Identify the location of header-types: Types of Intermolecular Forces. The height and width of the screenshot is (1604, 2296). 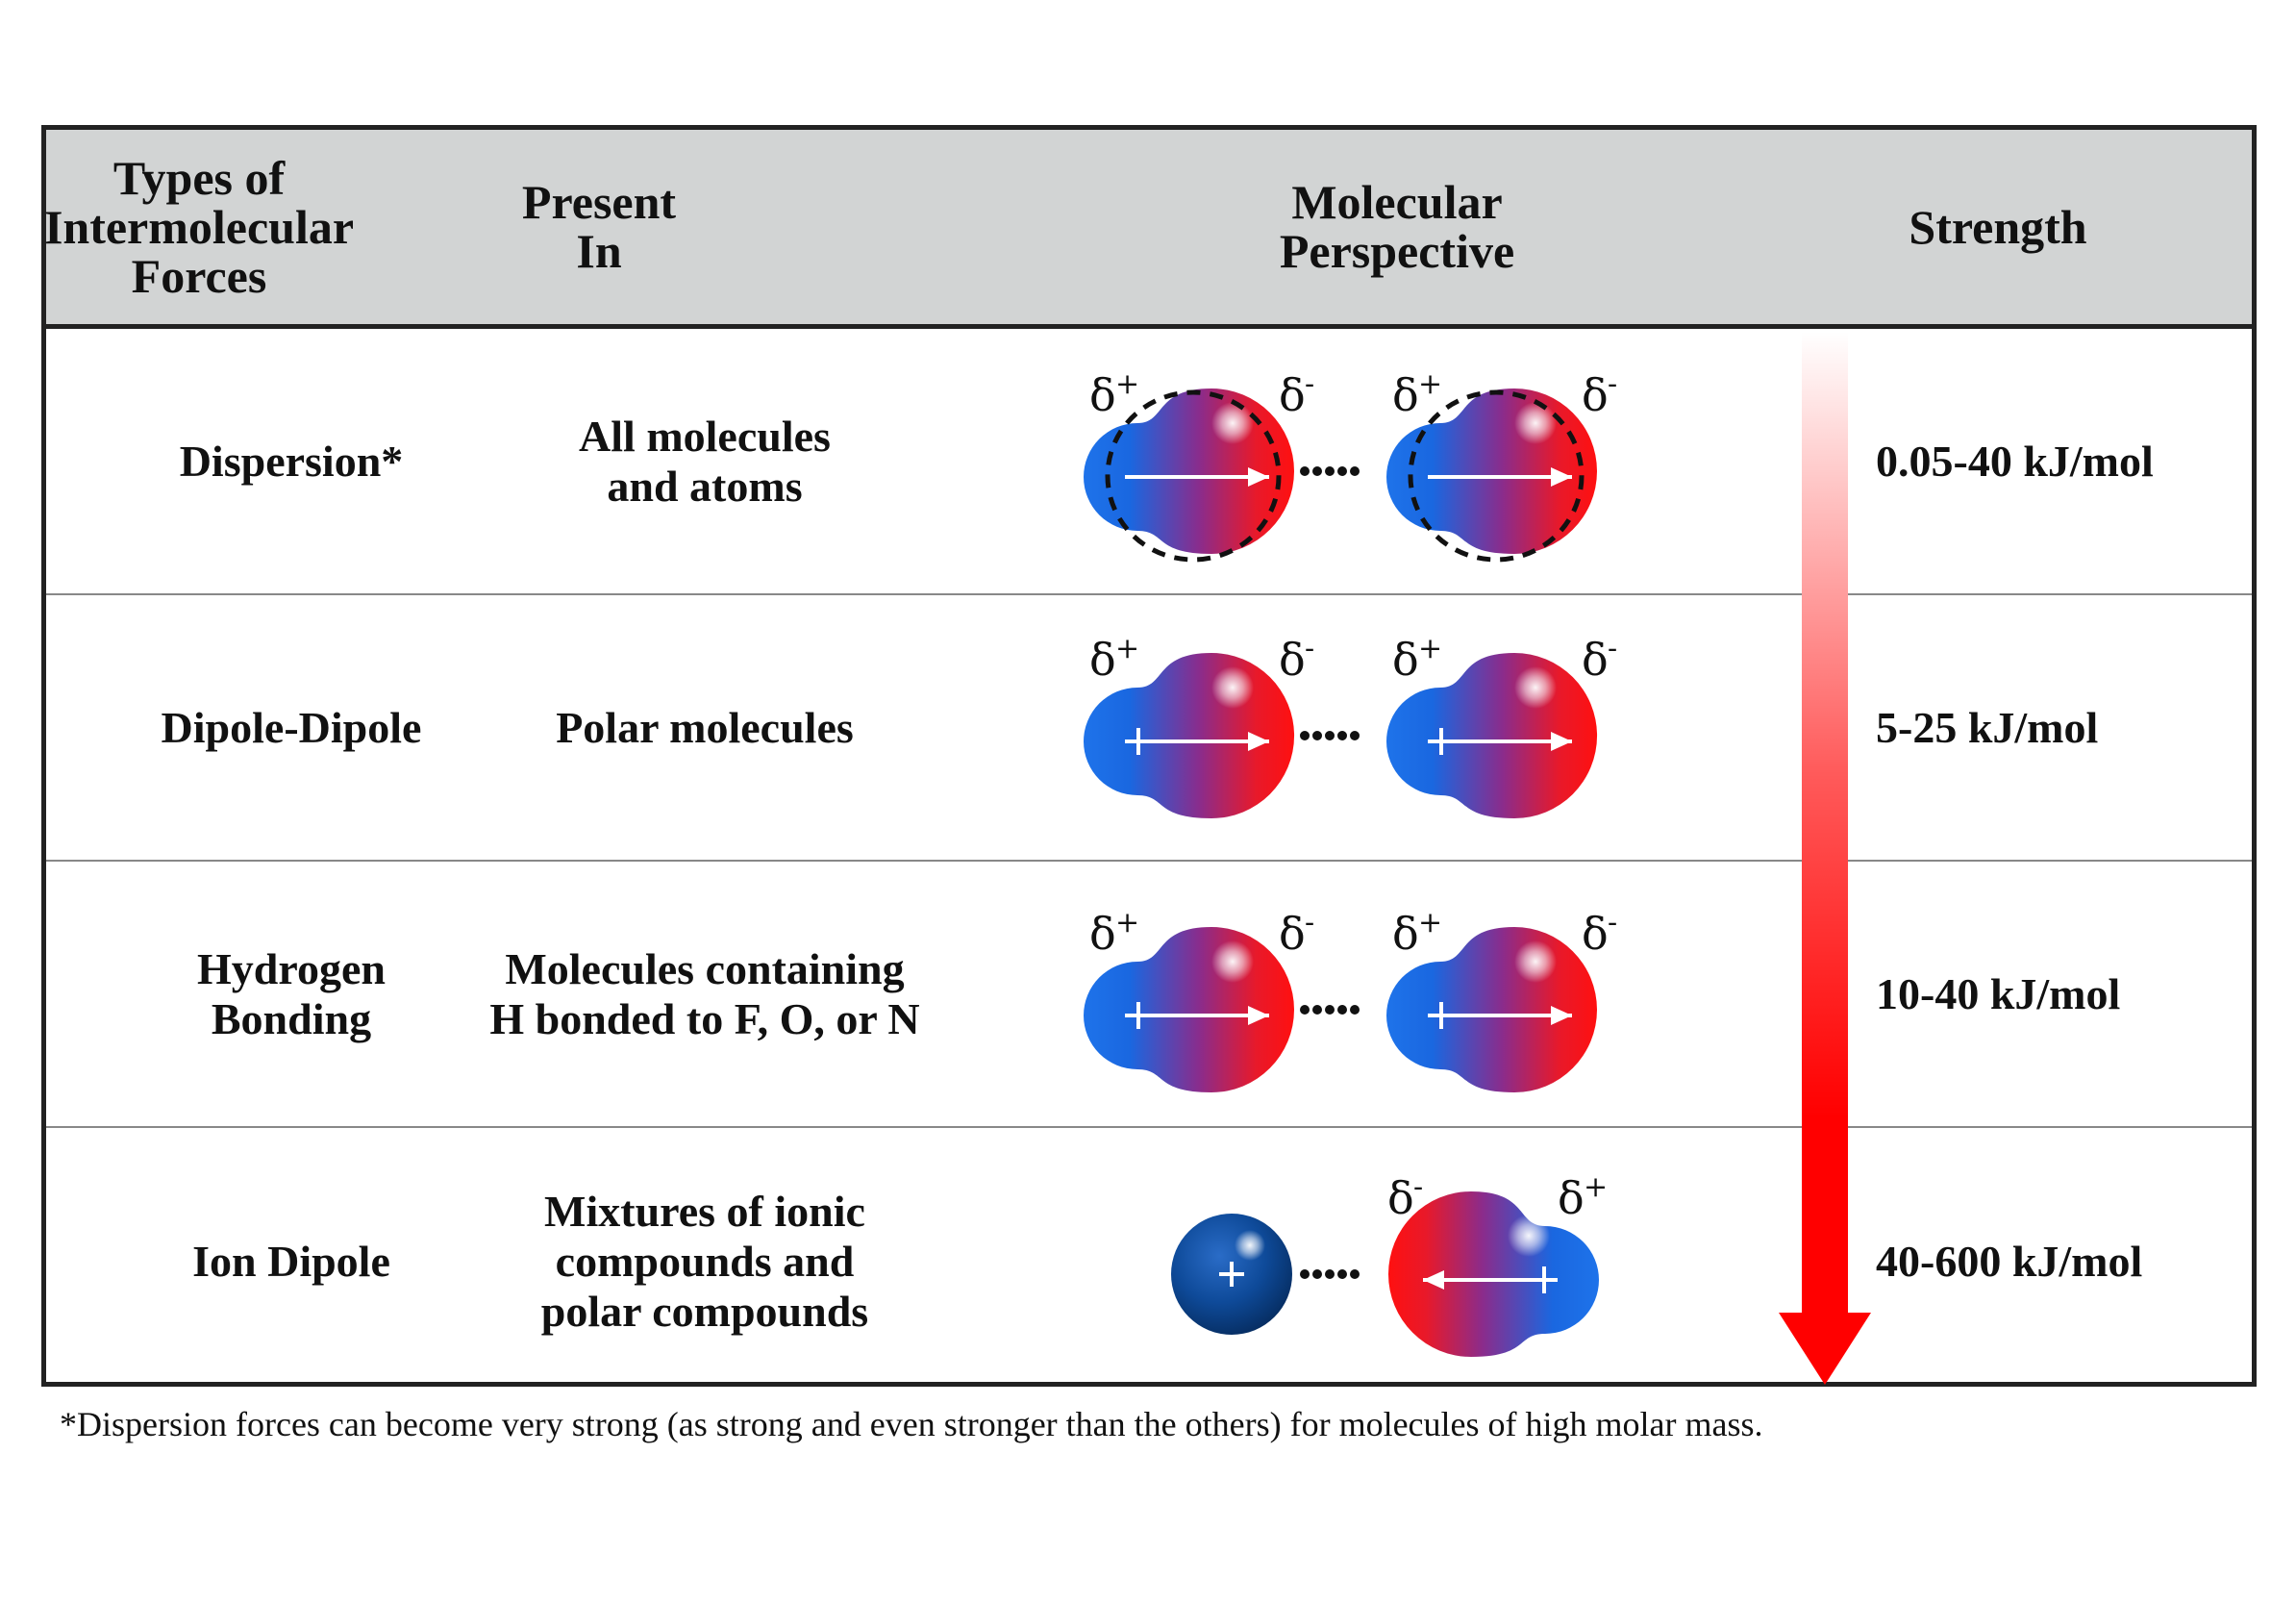
(199, 226).